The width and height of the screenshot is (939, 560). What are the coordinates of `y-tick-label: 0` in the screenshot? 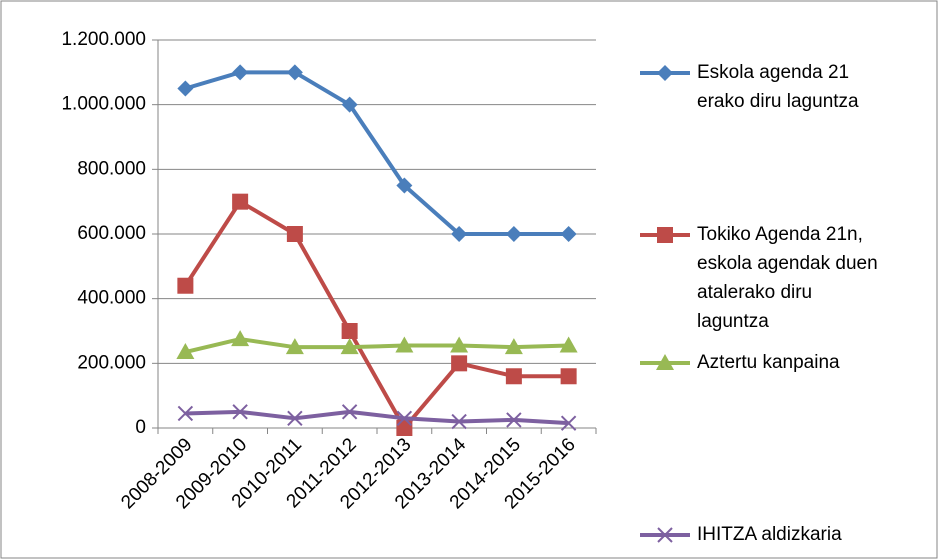 It's located at (140, 427).